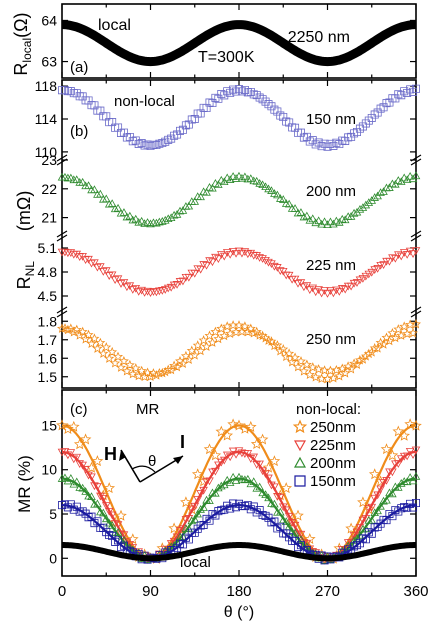 The width and height of the screenshot is (436, 628). What do you see at coordinates (49, 160) in the screenshot?
I see `panel-b-1-y-tick-label: 23` at bounding box center [49, 160].